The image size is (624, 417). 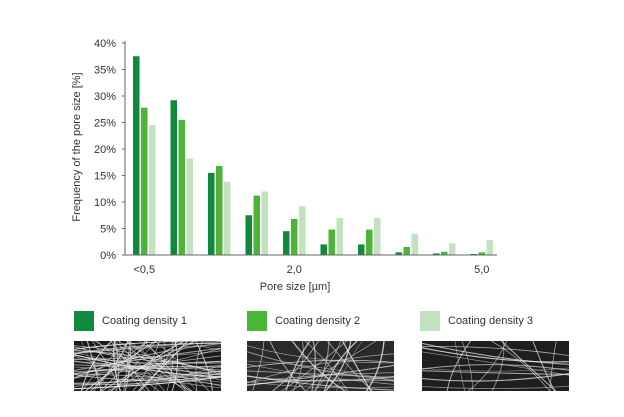 I want to click on y-tick-label: 0%, so click(x=108, y=256).